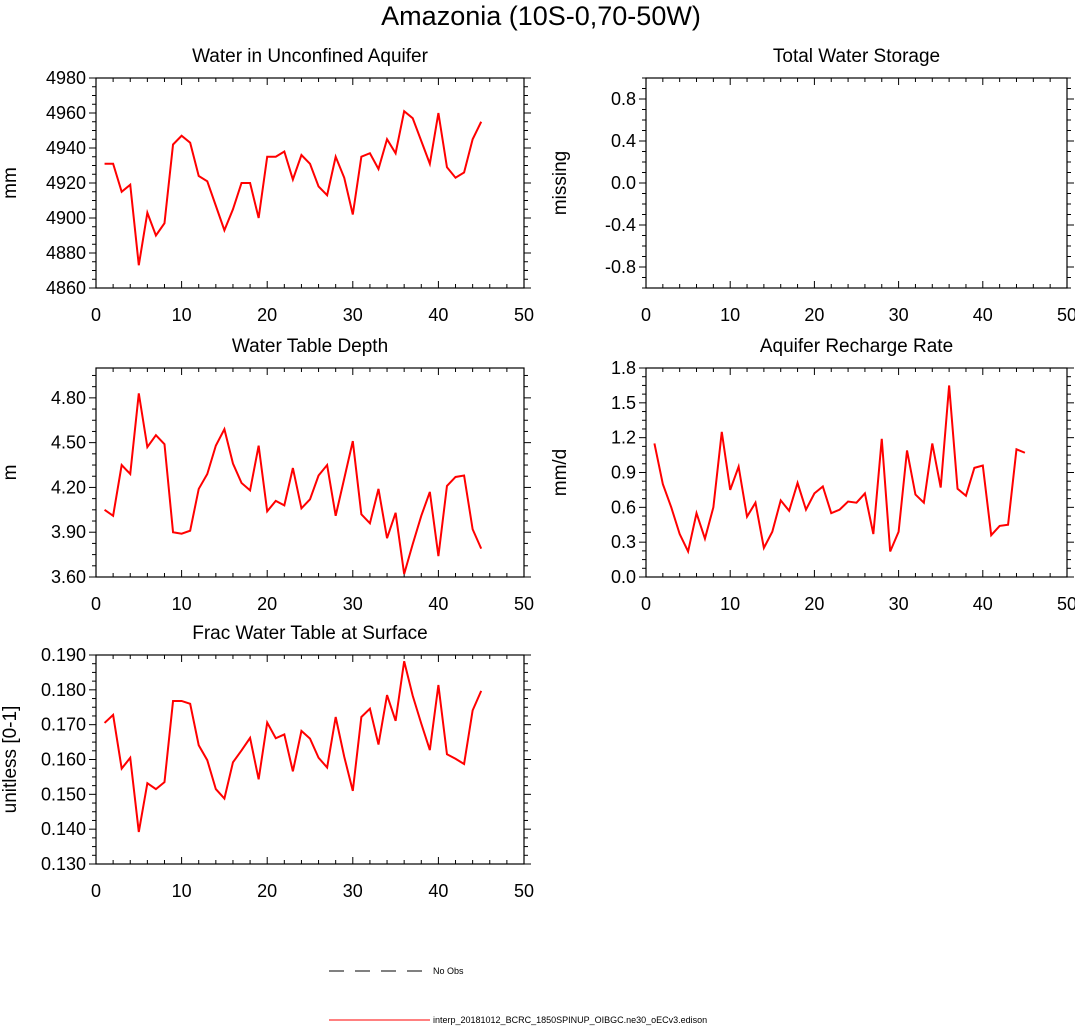  I want to click on y-tick-label: -0.4, so click(620, 225).